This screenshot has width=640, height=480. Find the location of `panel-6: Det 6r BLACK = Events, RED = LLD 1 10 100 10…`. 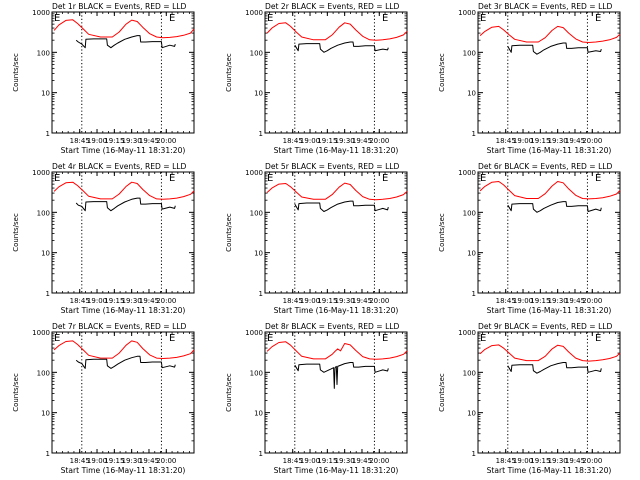

panel-6: Det 6r BLACK = Events, RED = LLD 1 10 100 10… is located at coordinates (529, 238).